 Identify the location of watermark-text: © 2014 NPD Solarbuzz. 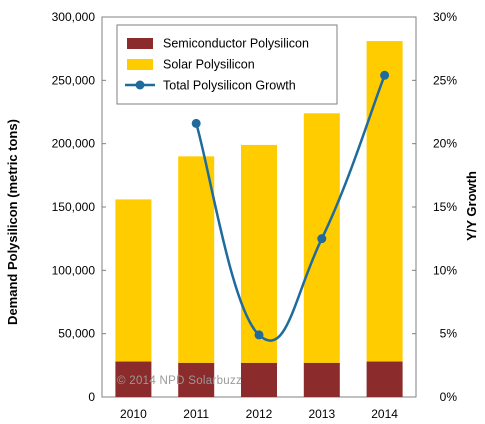
(179, 381).